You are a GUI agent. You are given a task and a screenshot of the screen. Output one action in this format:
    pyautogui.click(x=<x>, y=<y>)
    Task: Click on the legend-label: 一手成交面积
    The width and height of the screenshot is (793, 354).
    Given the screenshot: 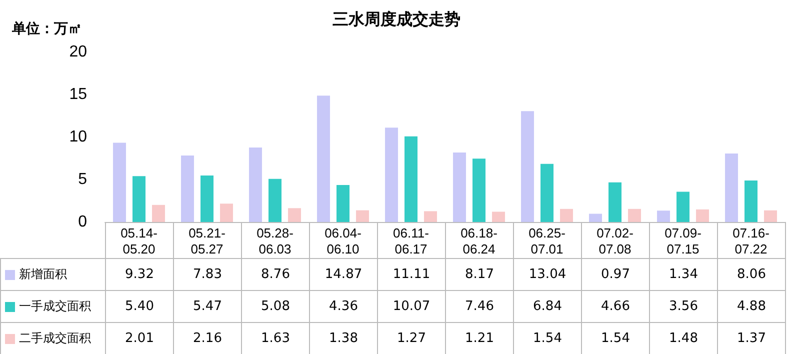 What is the action you would take?
    pyautogui.click(x=53, y=306)
    